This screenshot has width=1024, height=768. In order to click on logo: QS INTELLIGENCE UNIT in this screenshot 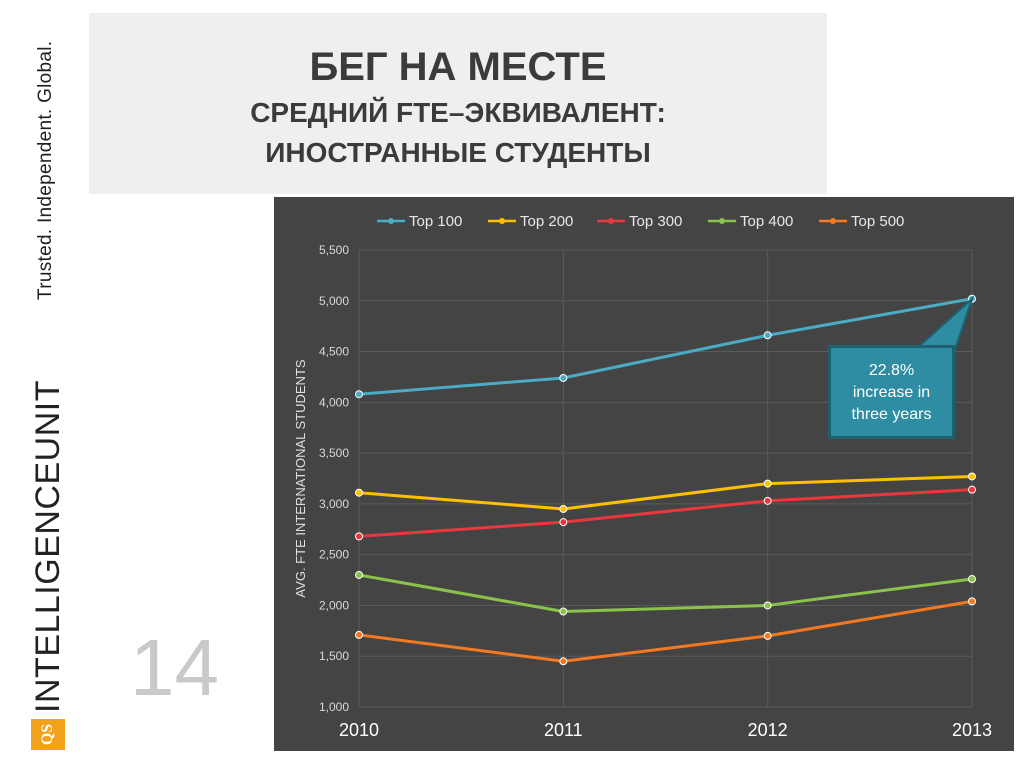, I will do `click(48, 565)`.